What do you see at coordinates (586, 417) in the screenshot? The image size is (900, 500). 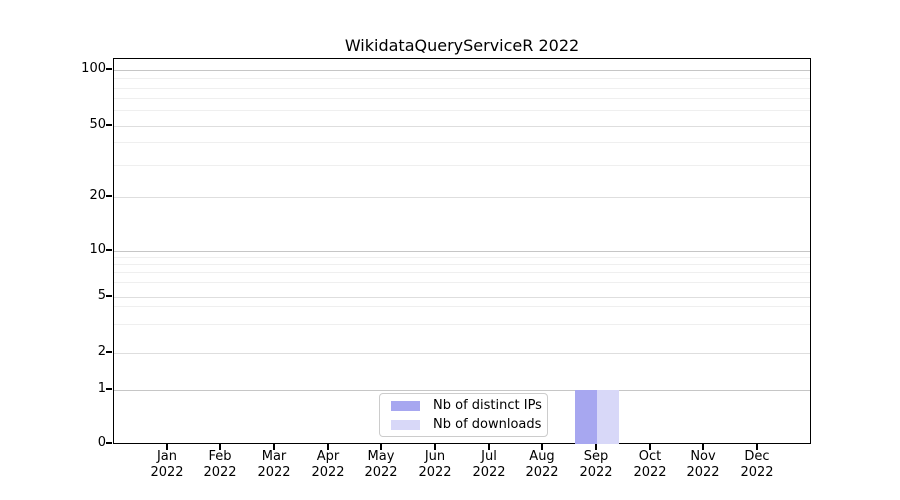 I see `bar-distinct-ips` at bounding box center [586, 417].